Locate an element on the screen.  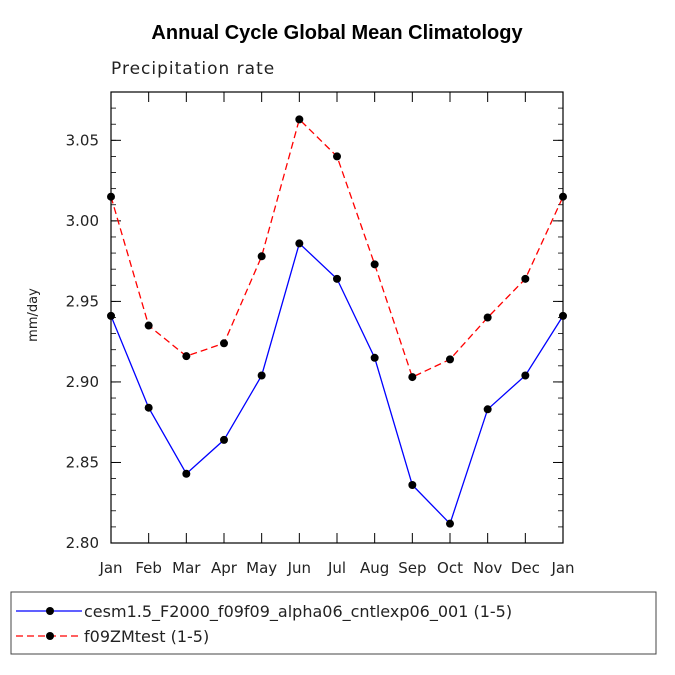
y-axis-label: mm/day is located at coordinates (33, 315).